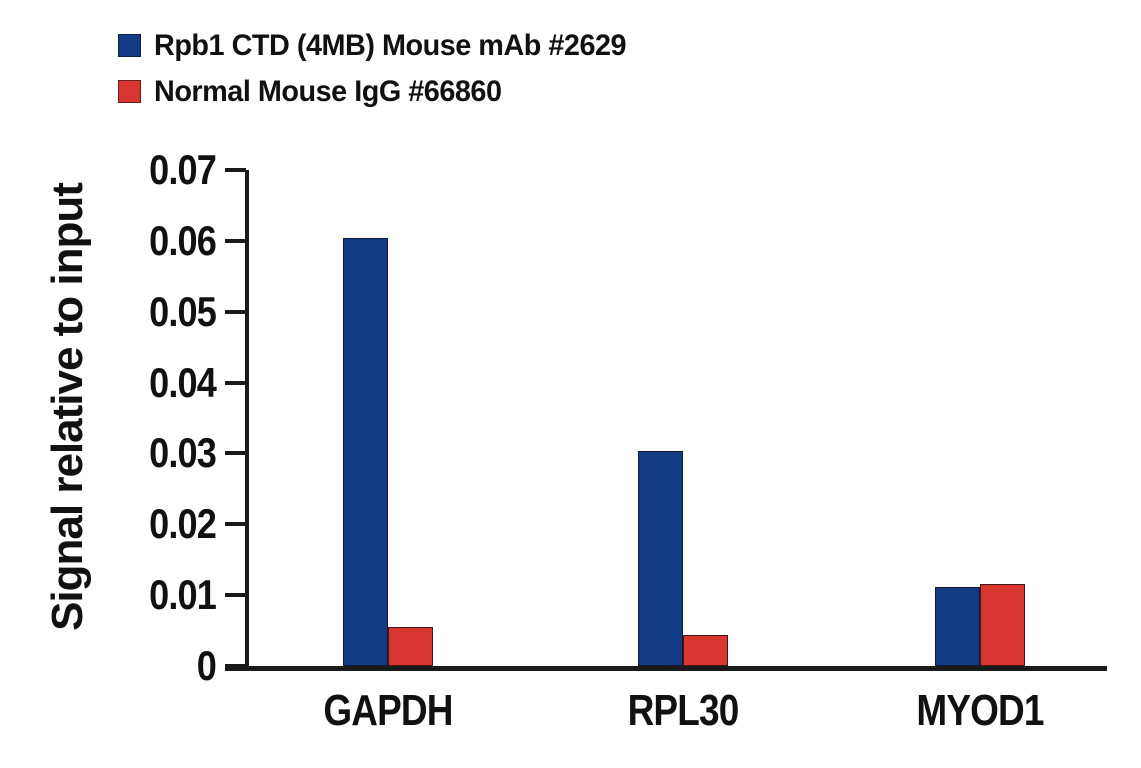 The width and height of the screenshot is (1141, 768). Describe the element at coordinates (206, 665) in the screenshot. I see `y-tick-label: 0` at that location.